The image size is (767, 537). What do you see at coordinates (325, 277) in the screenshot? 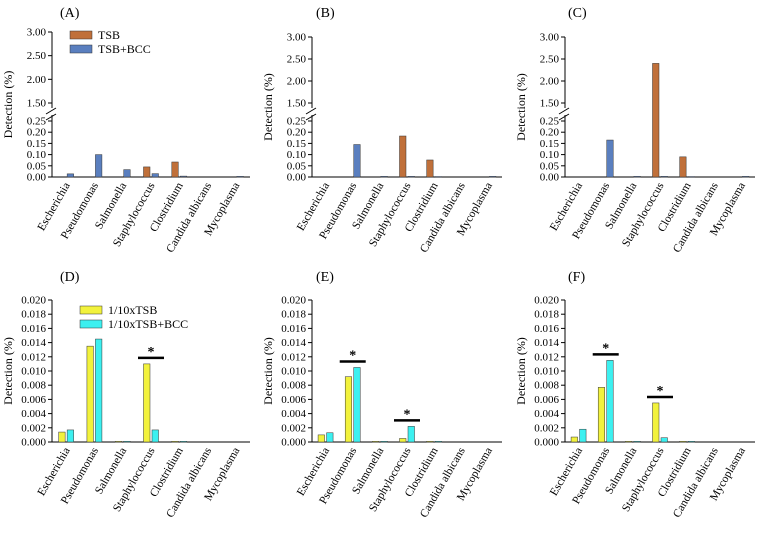
I see `panel-label: (E)` at bounding box center [325, 277].